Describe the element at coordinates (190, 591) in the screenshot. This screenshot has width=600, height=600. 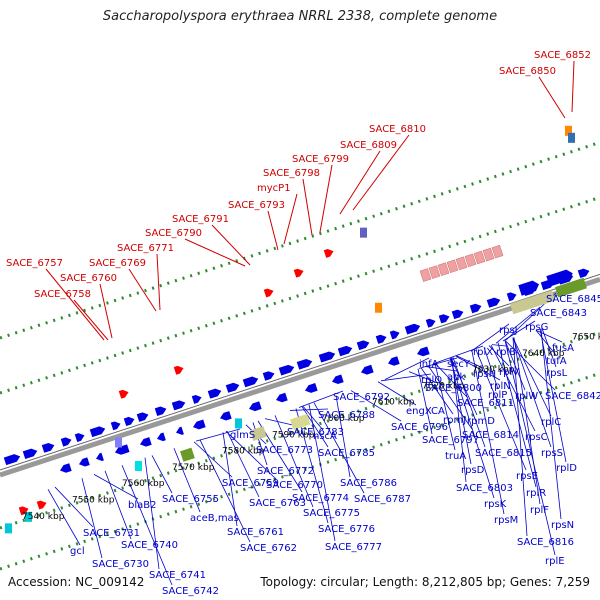
I see `blue-gene-label: SACE_6742` at that location.